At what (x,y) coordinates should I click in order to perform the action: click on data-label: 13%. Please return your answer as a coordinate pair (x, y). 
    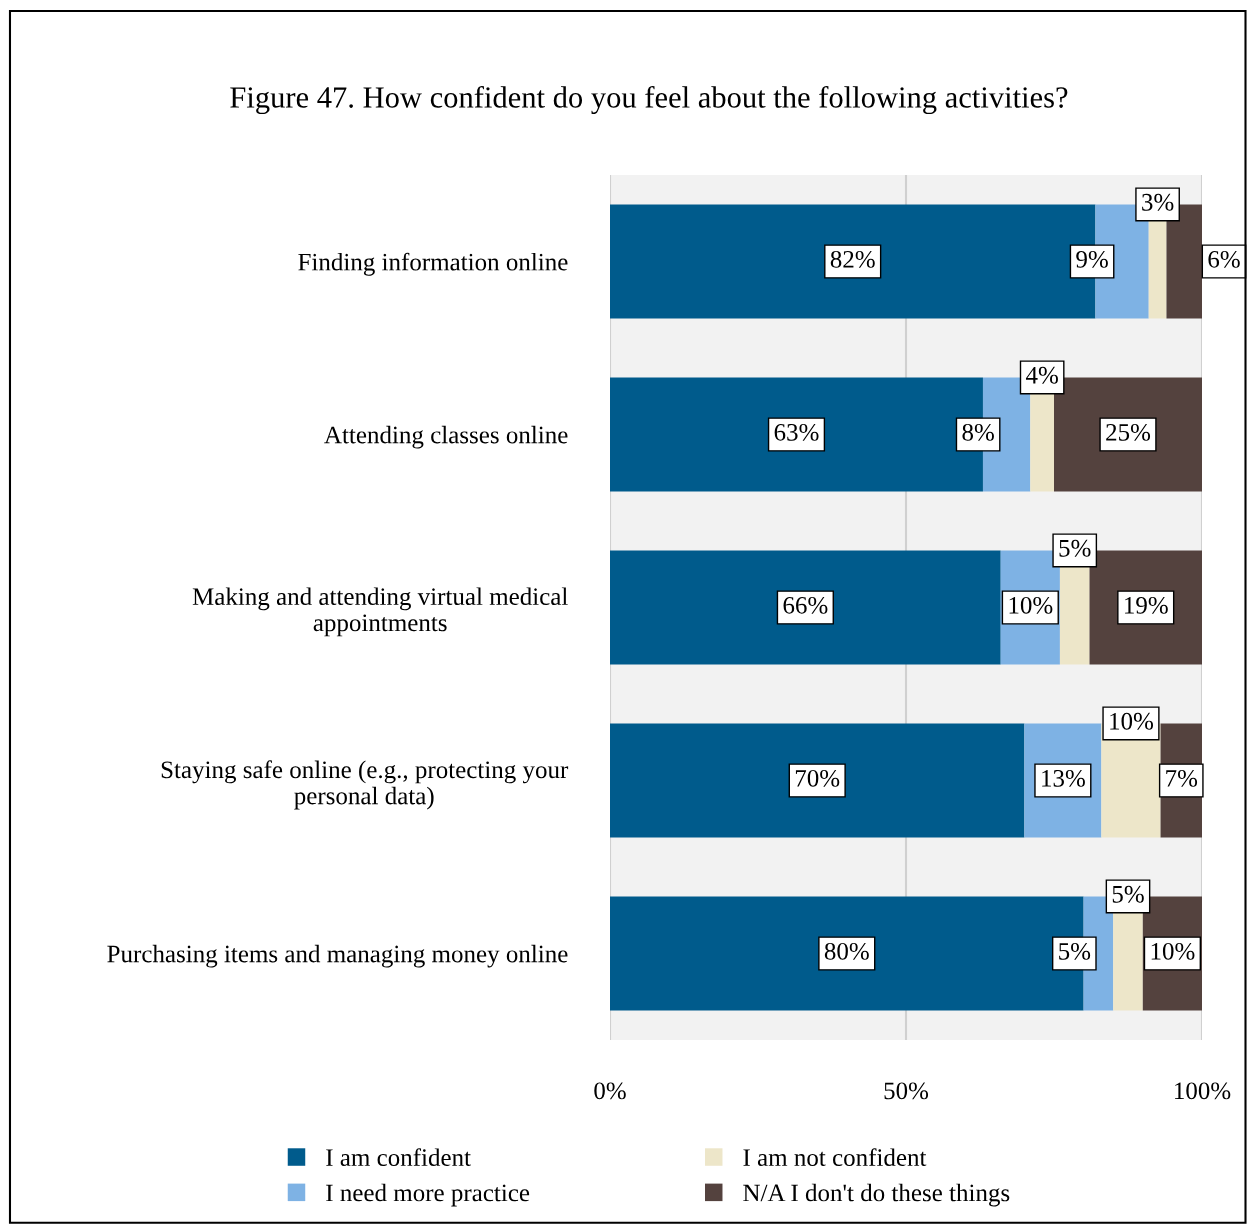
    Looking at the image, I should click on (1063, 778).